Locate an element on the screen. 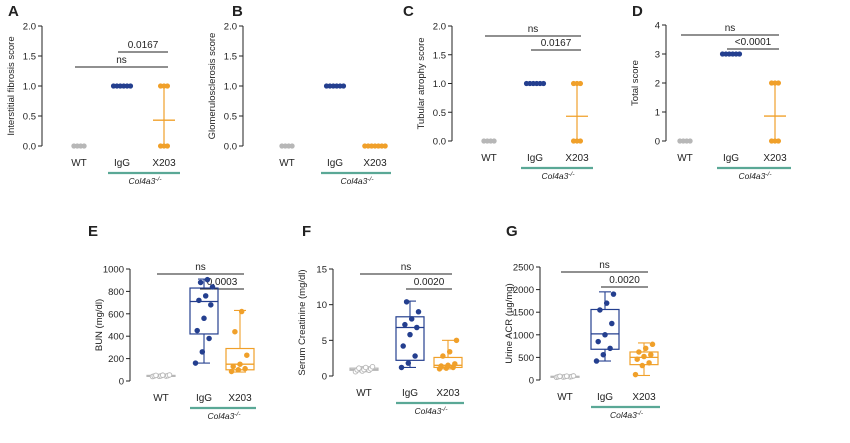 Image resolution: width=850 pixels, height=443 pixels. y-tick-label: 1000 is located at coordinates (113, 270).